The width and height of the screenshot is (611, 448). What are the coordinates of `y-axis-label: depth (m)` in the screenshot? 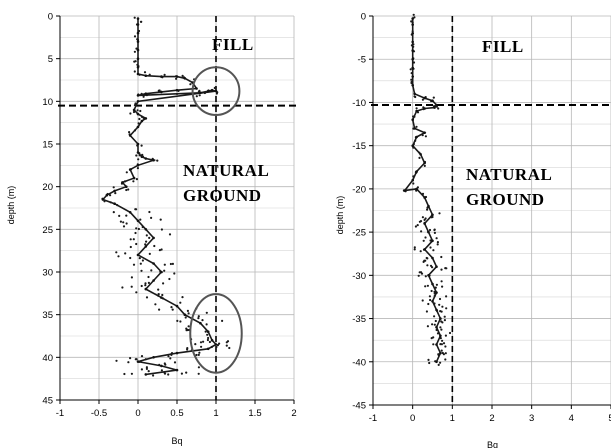 It's located at (340, 215).